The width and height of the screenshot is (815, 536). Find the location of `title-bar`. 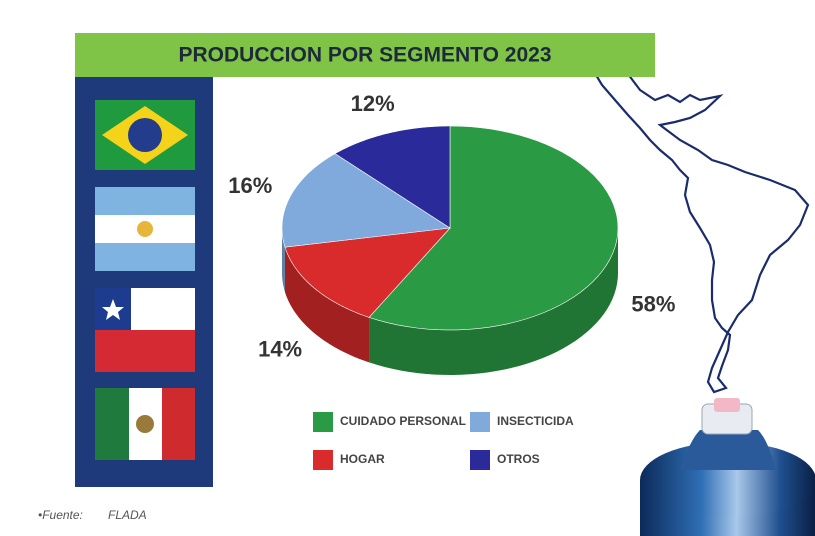

title-bar is located at coordinates (365, 55).